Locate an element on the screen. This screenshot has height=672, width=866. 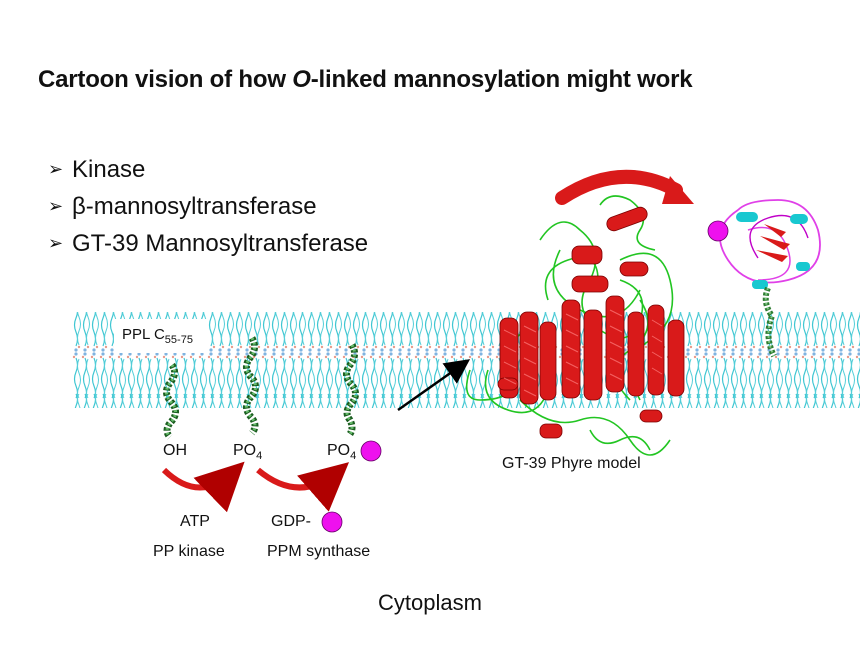
reaction-arrow-kinase is located at coordinates (203, 487).